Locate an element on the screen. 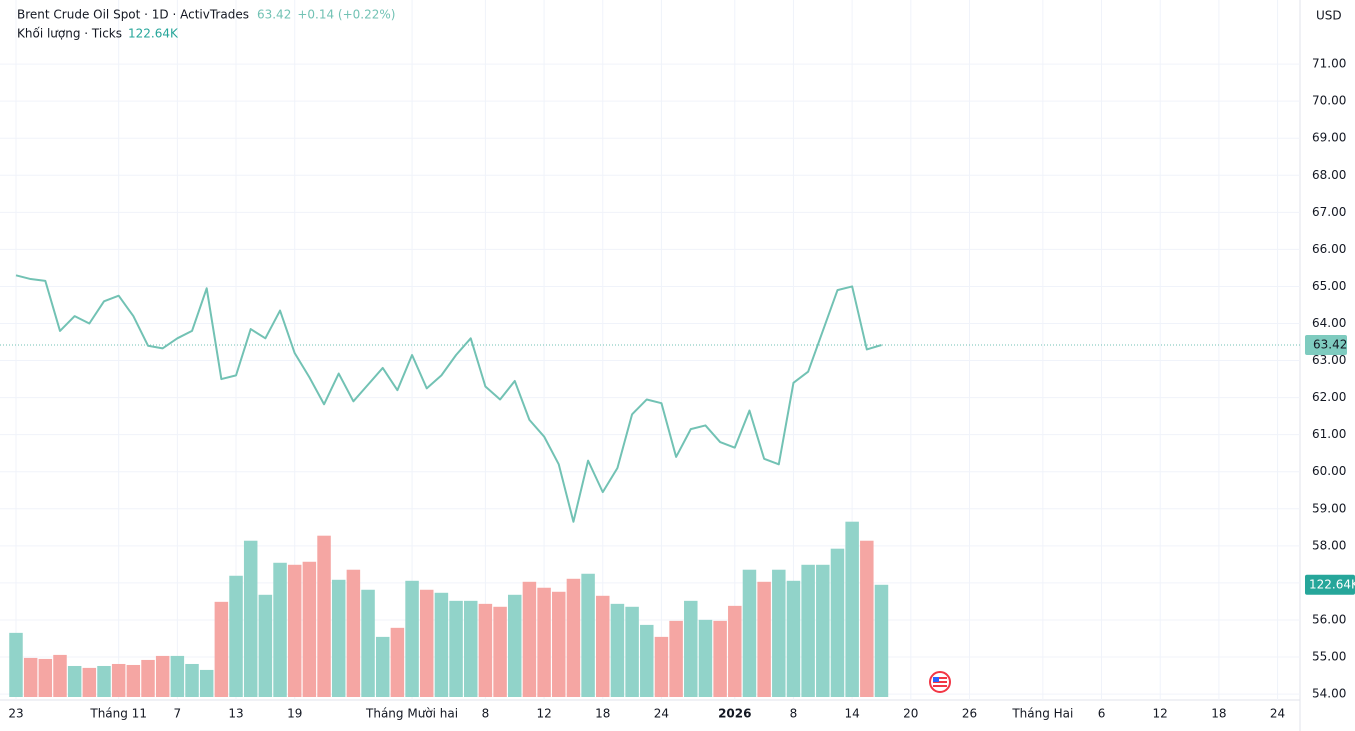 The width and height of the screenshot is (1355, 731). y-tick-label: 56.00 is located at coordinates (1329, 619).